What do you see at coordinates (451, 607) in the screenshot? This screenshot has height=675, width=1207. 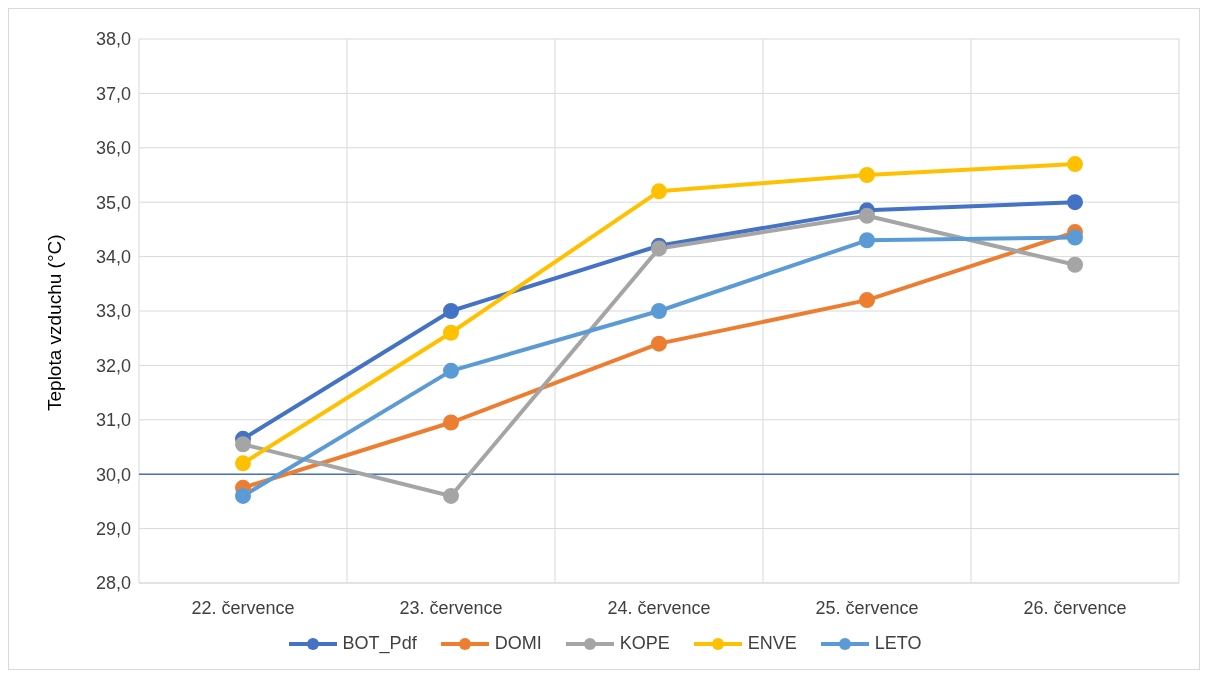 I see `x-tick-label: 23. července` at bounding box center [451, 607].